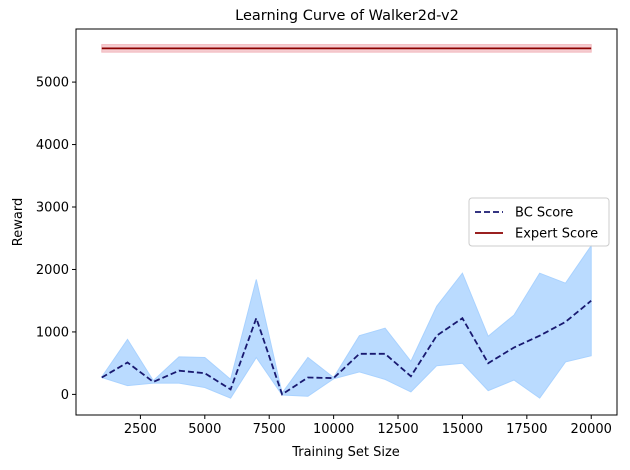  Describe the element at coordinates (52, 208) in the screenshot. I see `y-tick-label: 3000` at that location.